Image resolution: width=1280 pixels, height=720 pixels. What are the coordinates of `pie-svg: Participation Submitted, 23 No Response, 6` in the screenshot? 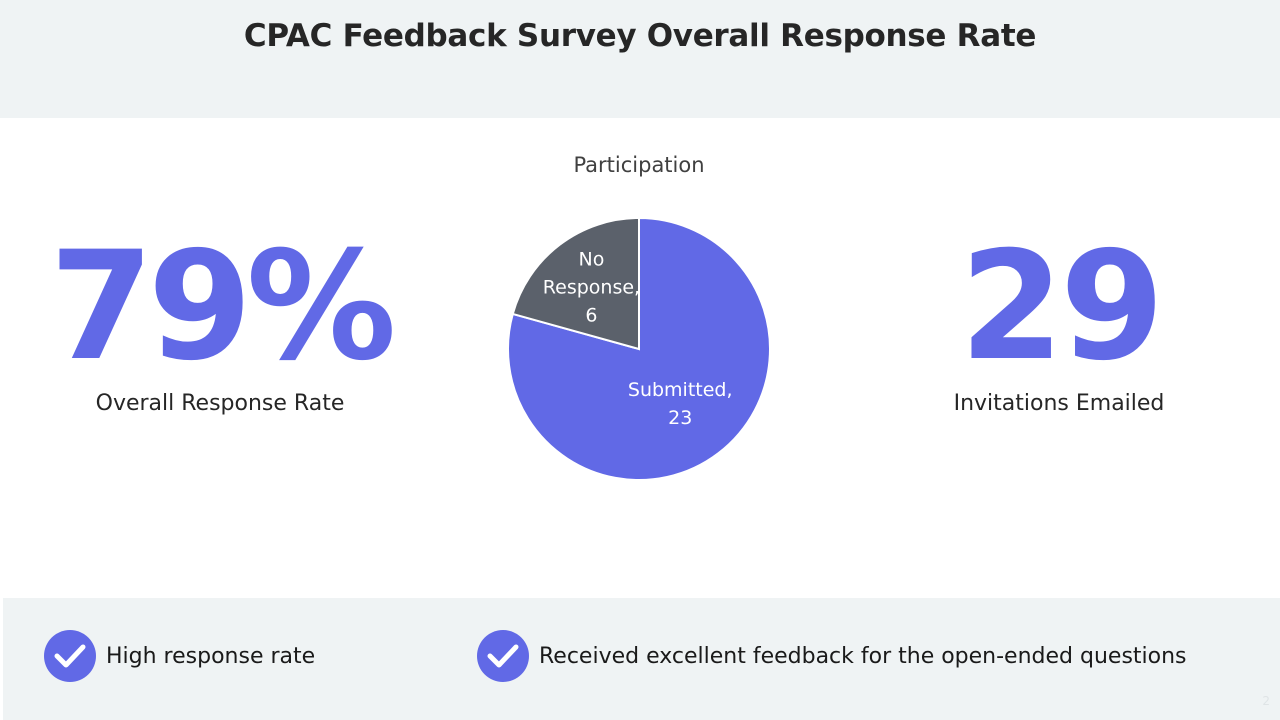 It's located at (639, 317).